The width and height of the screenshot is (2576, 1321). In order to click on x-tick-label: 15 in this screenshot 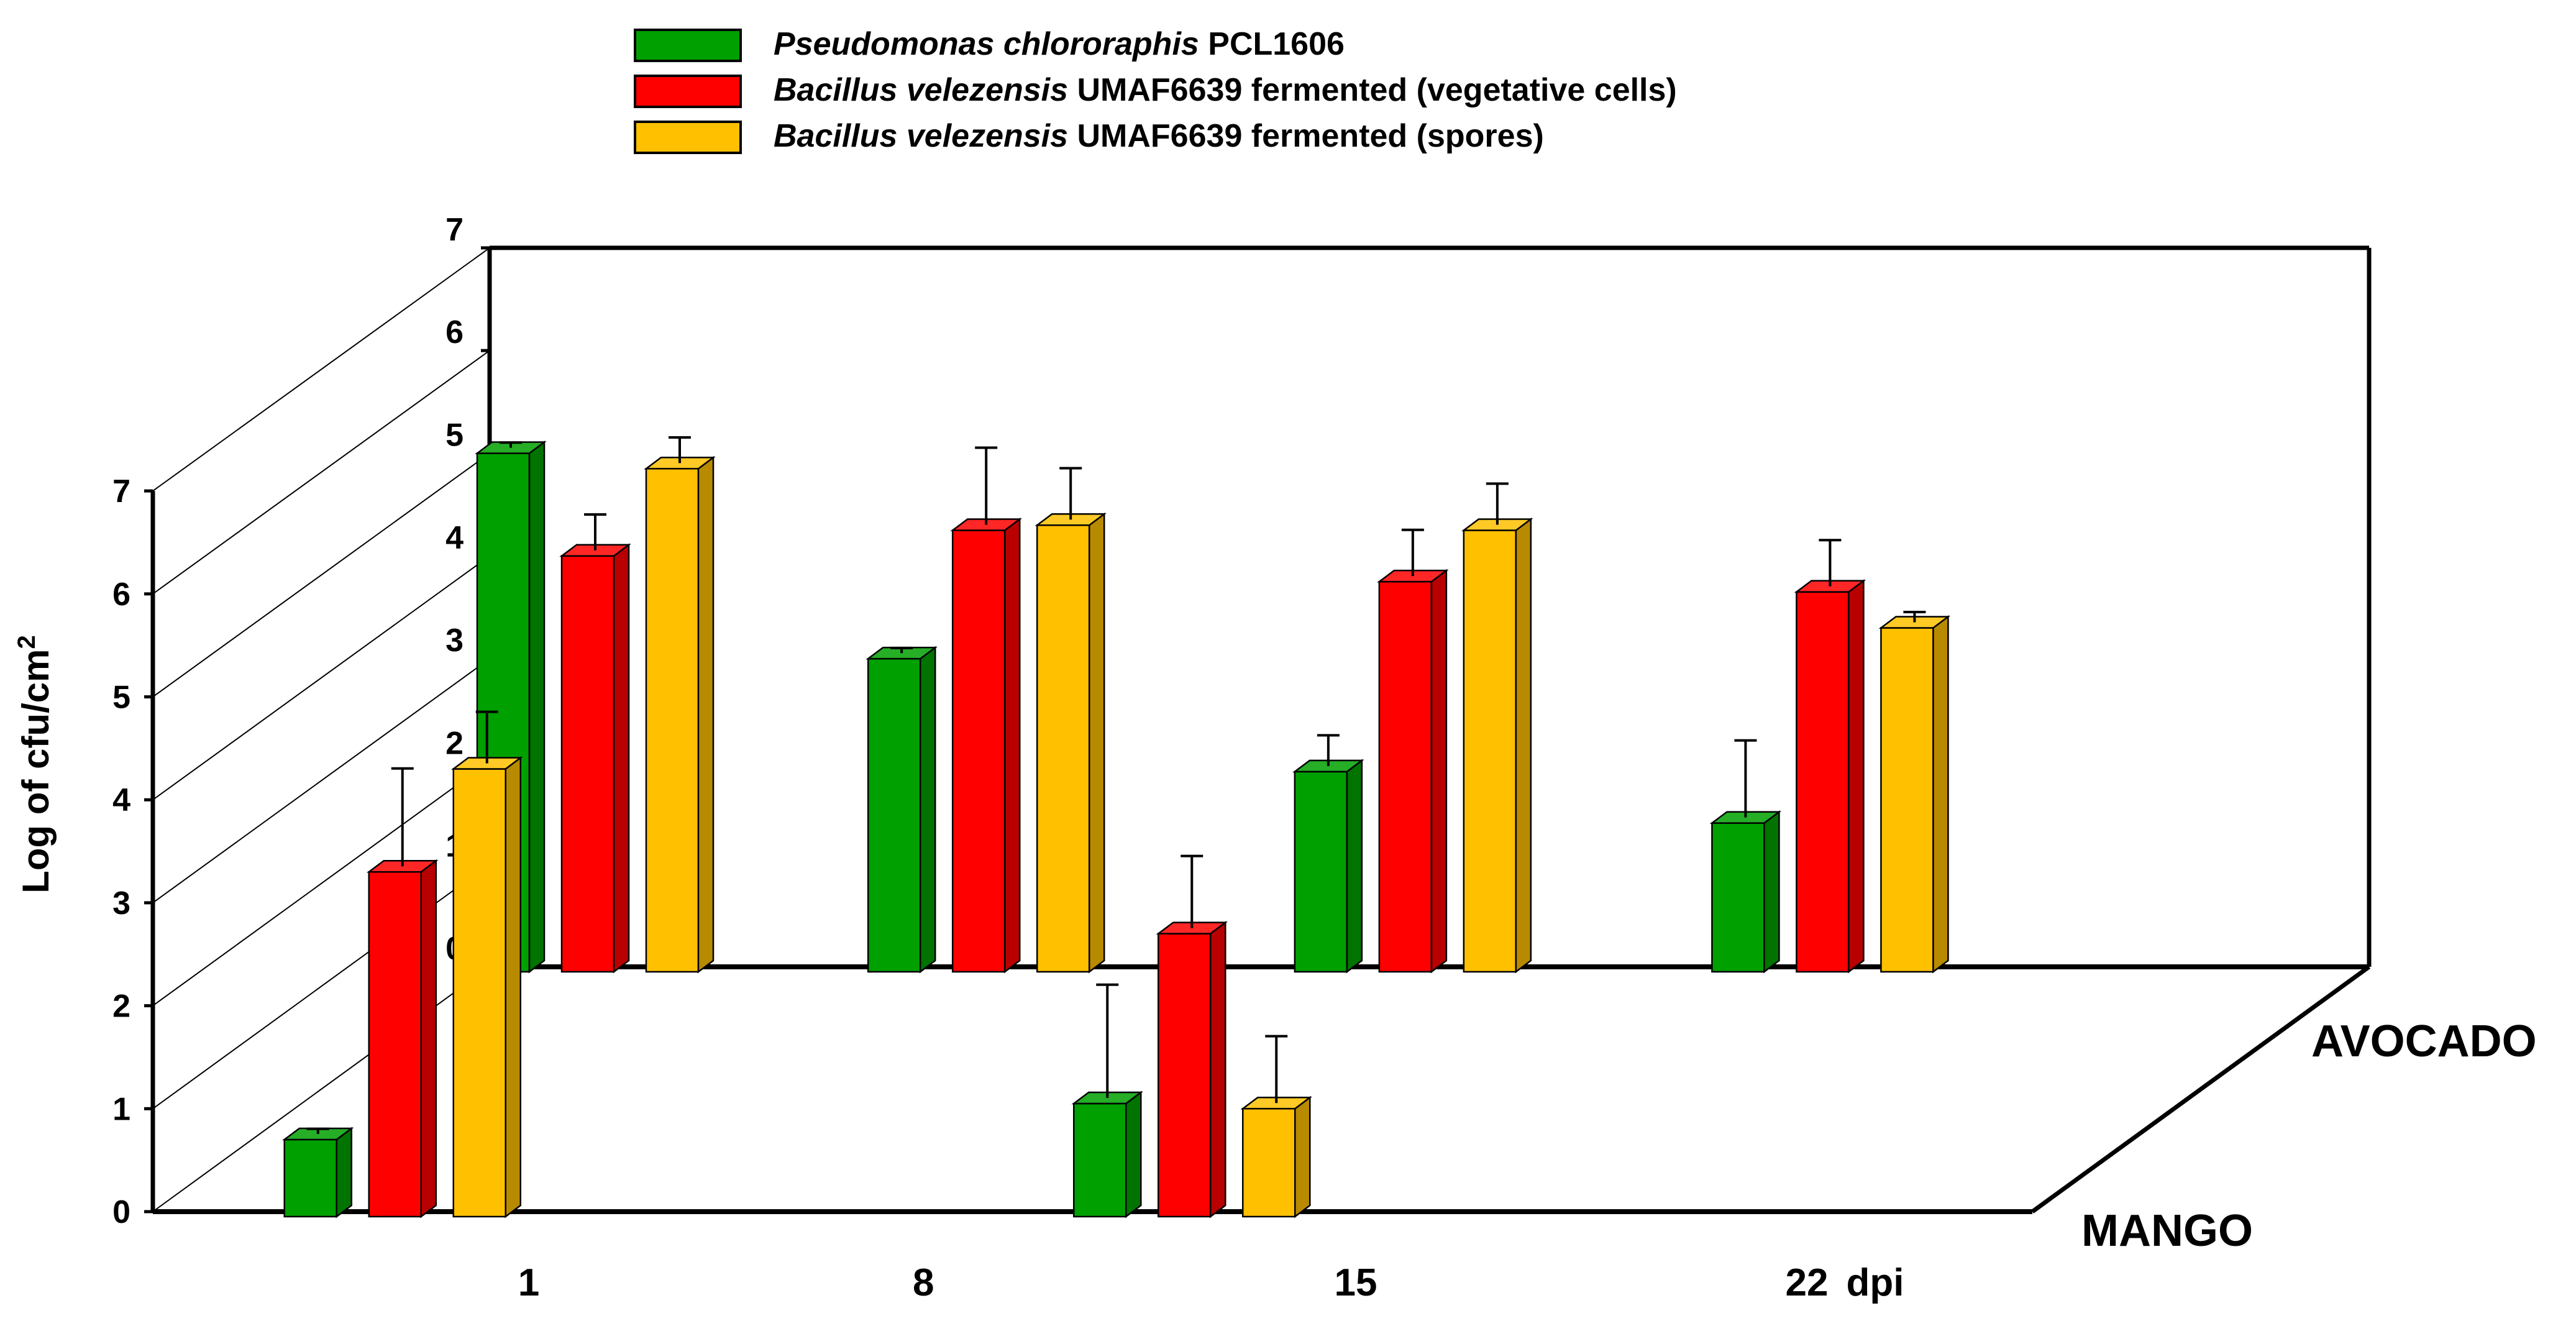, I will do `click(1356, 1282)`.